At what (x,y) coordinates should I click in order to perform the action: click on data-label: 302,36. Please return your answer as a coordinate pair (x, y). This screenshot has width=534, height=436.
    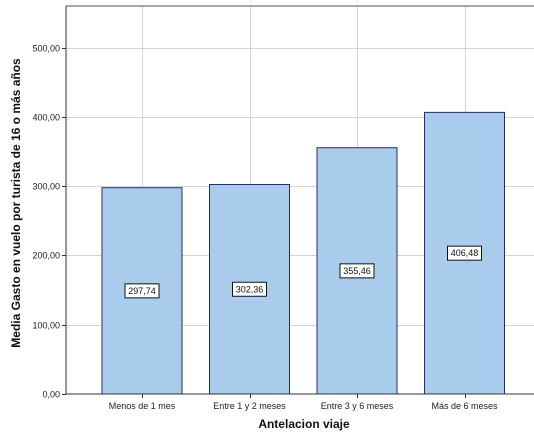
    Looking at the image, I should click on (250, 289).